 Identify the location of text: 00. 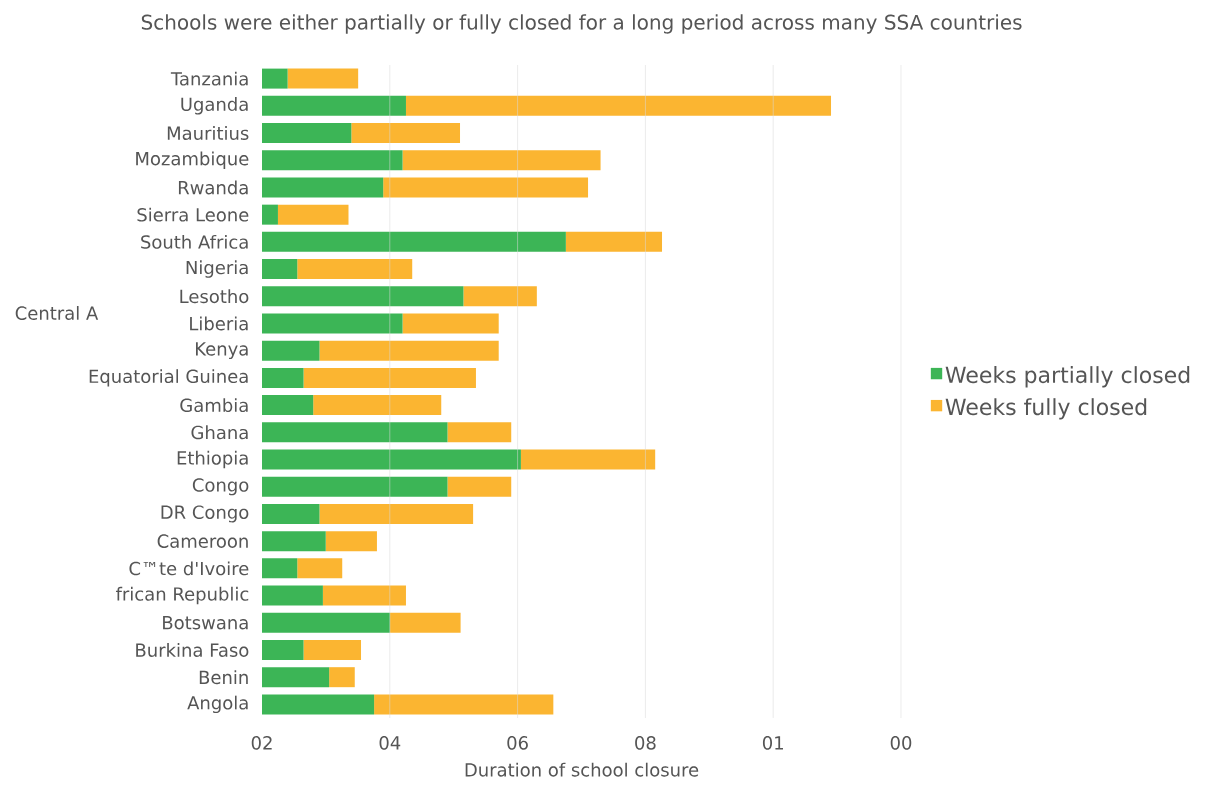
(901, 743).